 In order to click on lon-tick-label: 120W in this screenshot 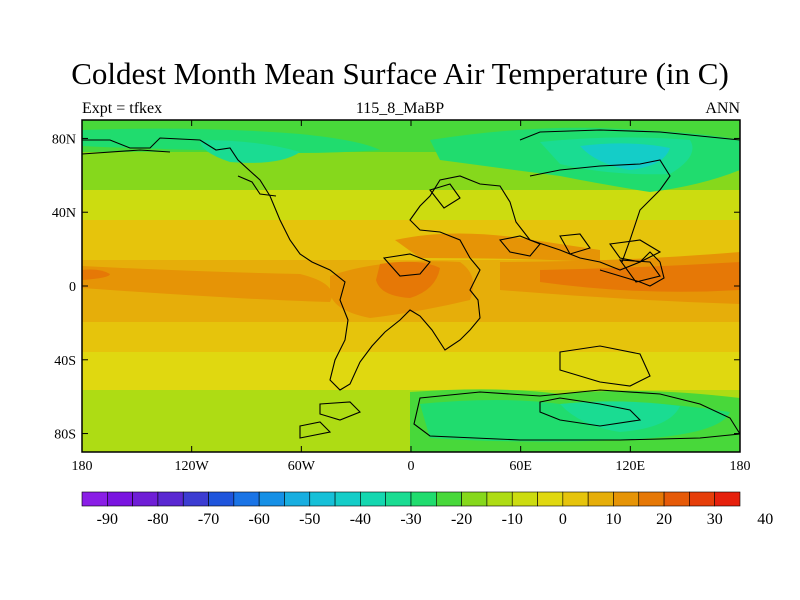, I will do `click(192, 466)`.